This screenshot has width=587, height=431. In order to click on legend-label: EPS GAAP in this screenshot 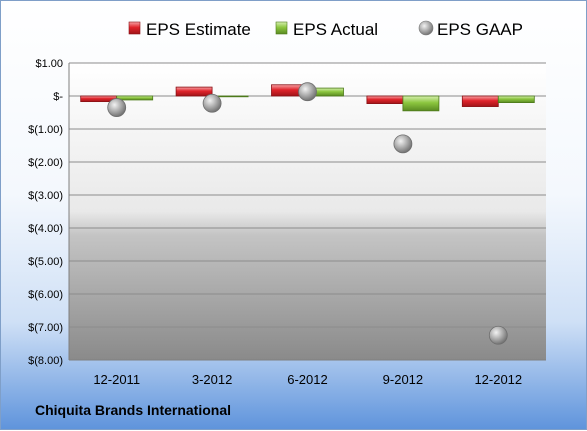, I will do `click(480, 29)`.